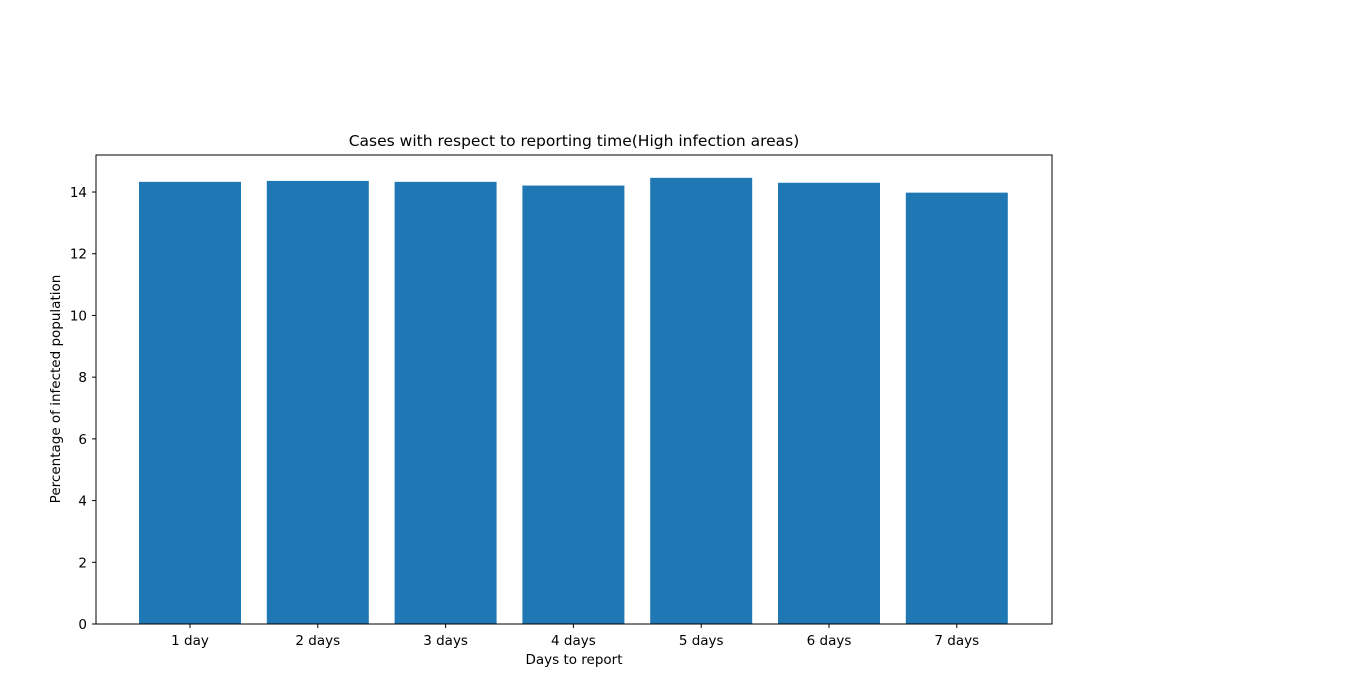 The width and height of the screenshot is (1366, 675). What do you see at coordinates (78, 193) in the screenshot?
I see `y-tick-label: 14` at bounding box center [78, 193].